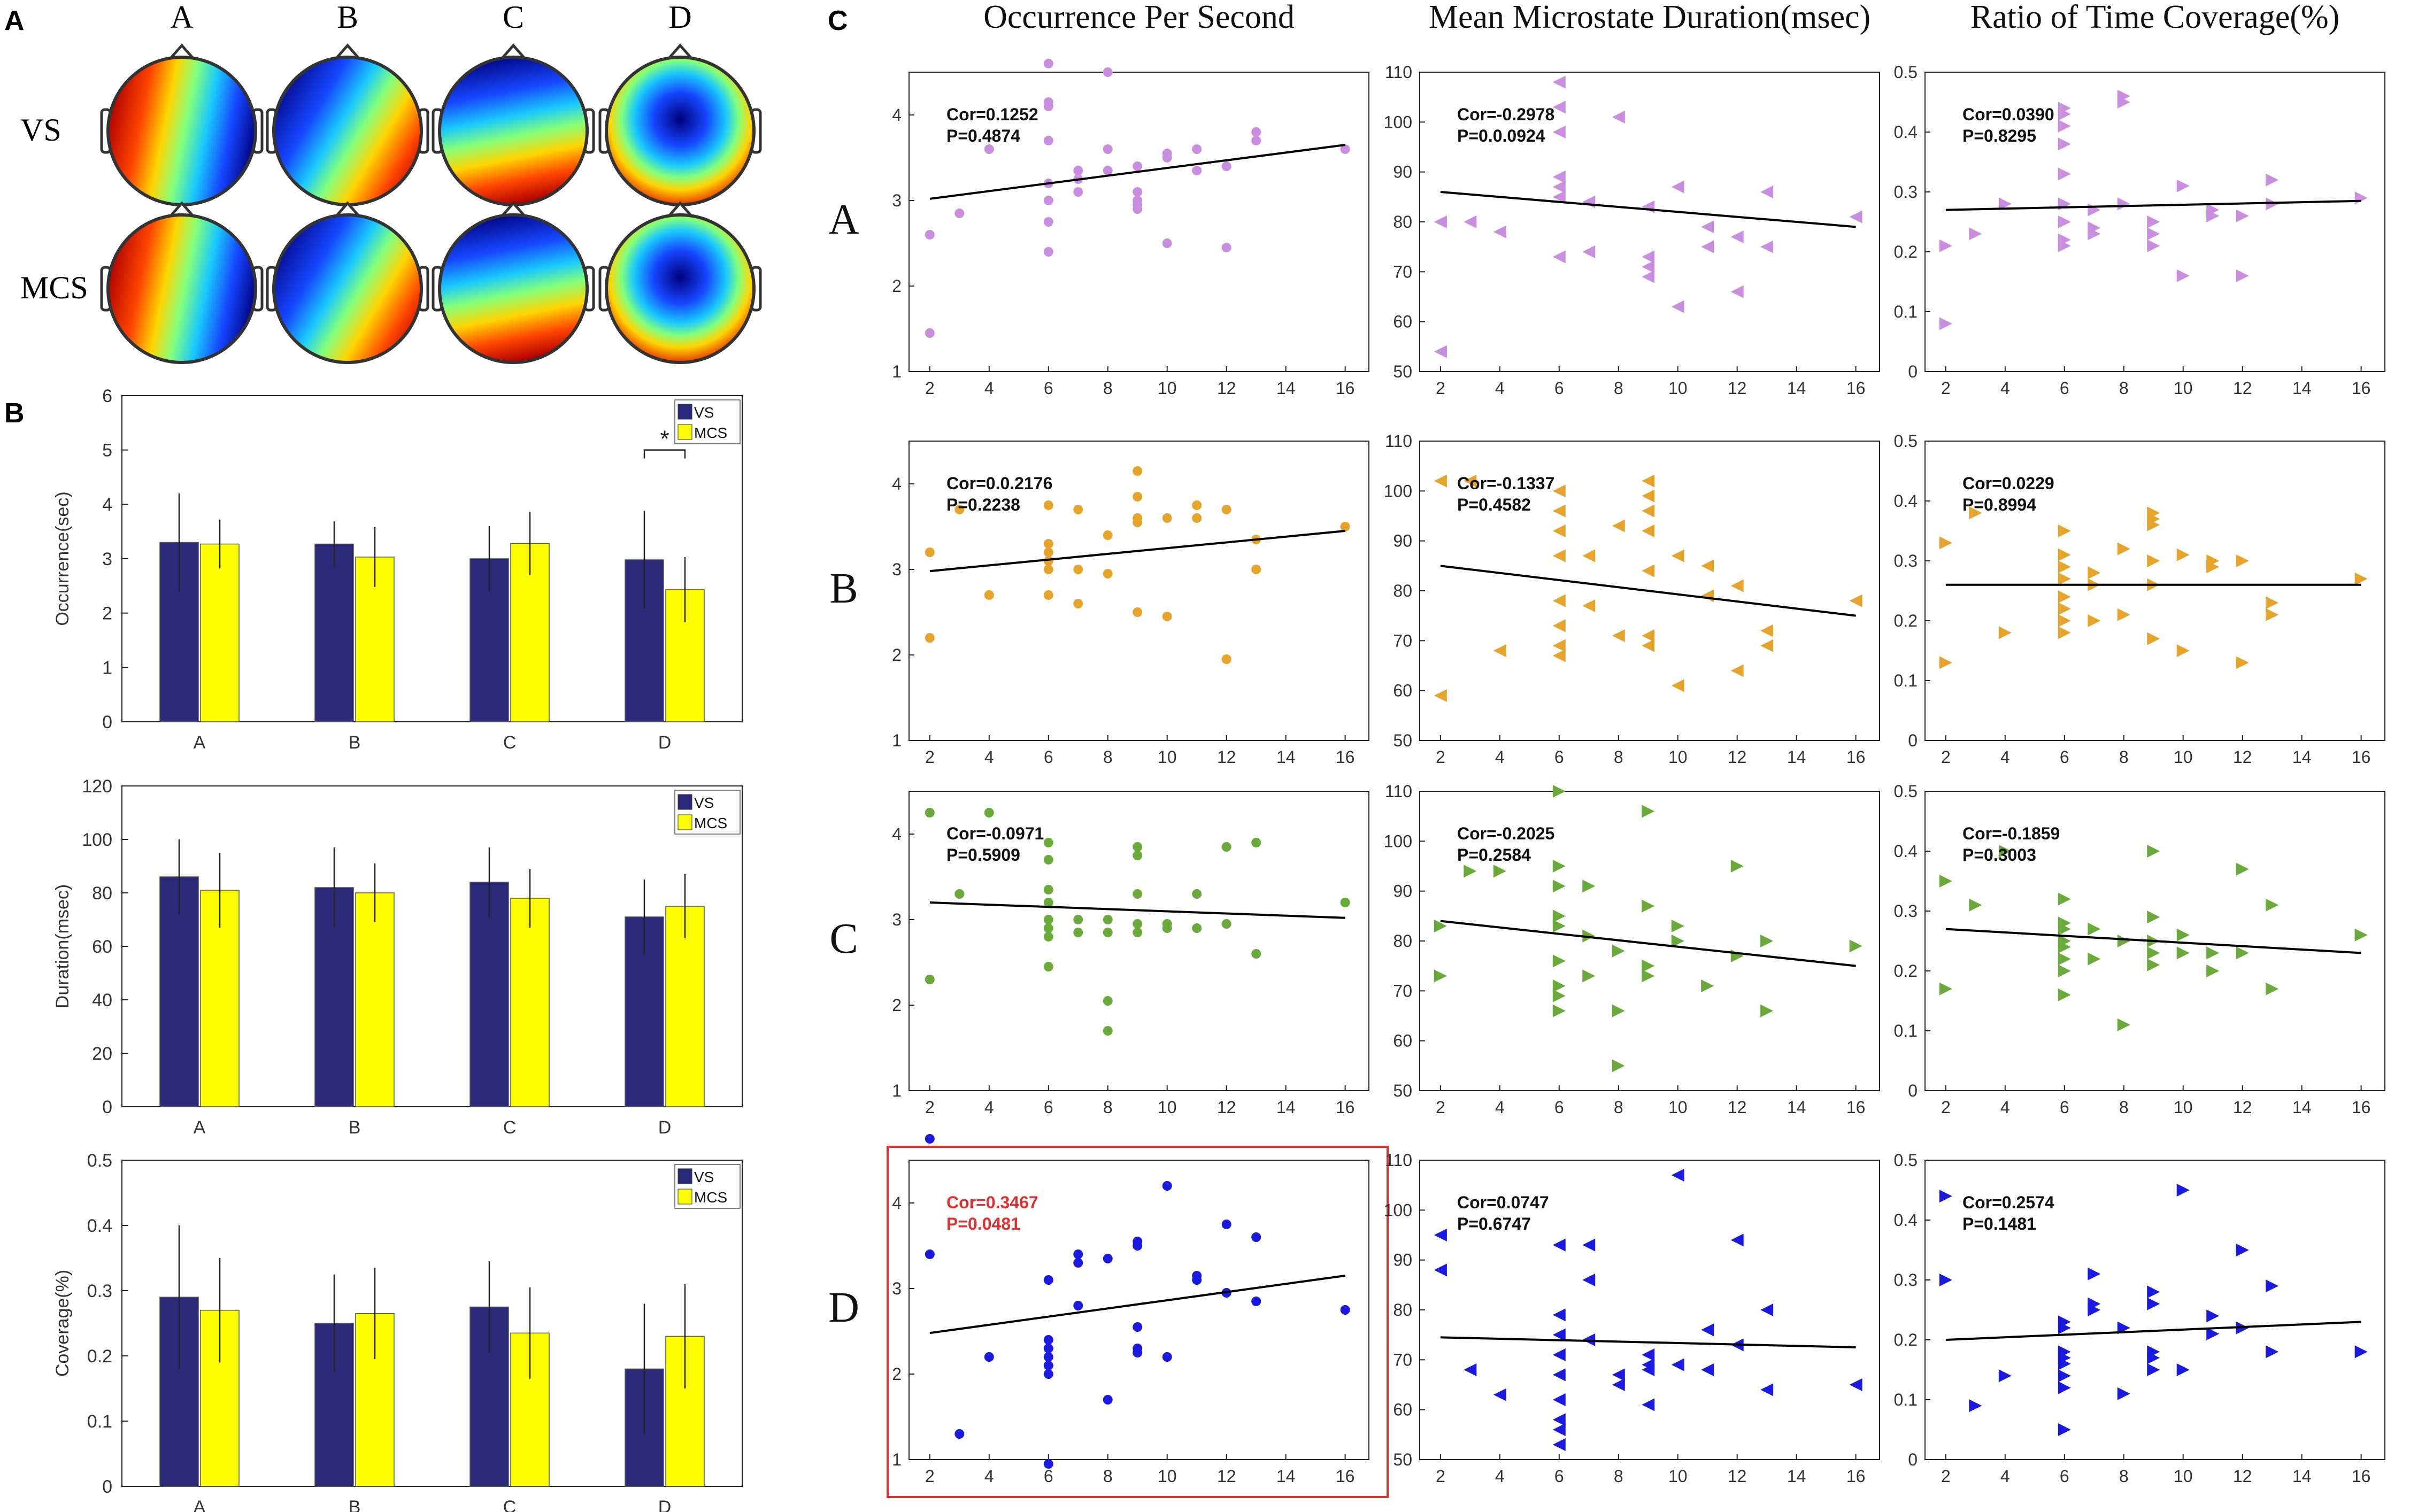  I want to click on x-tick-label: 8, so click(1108, 389).